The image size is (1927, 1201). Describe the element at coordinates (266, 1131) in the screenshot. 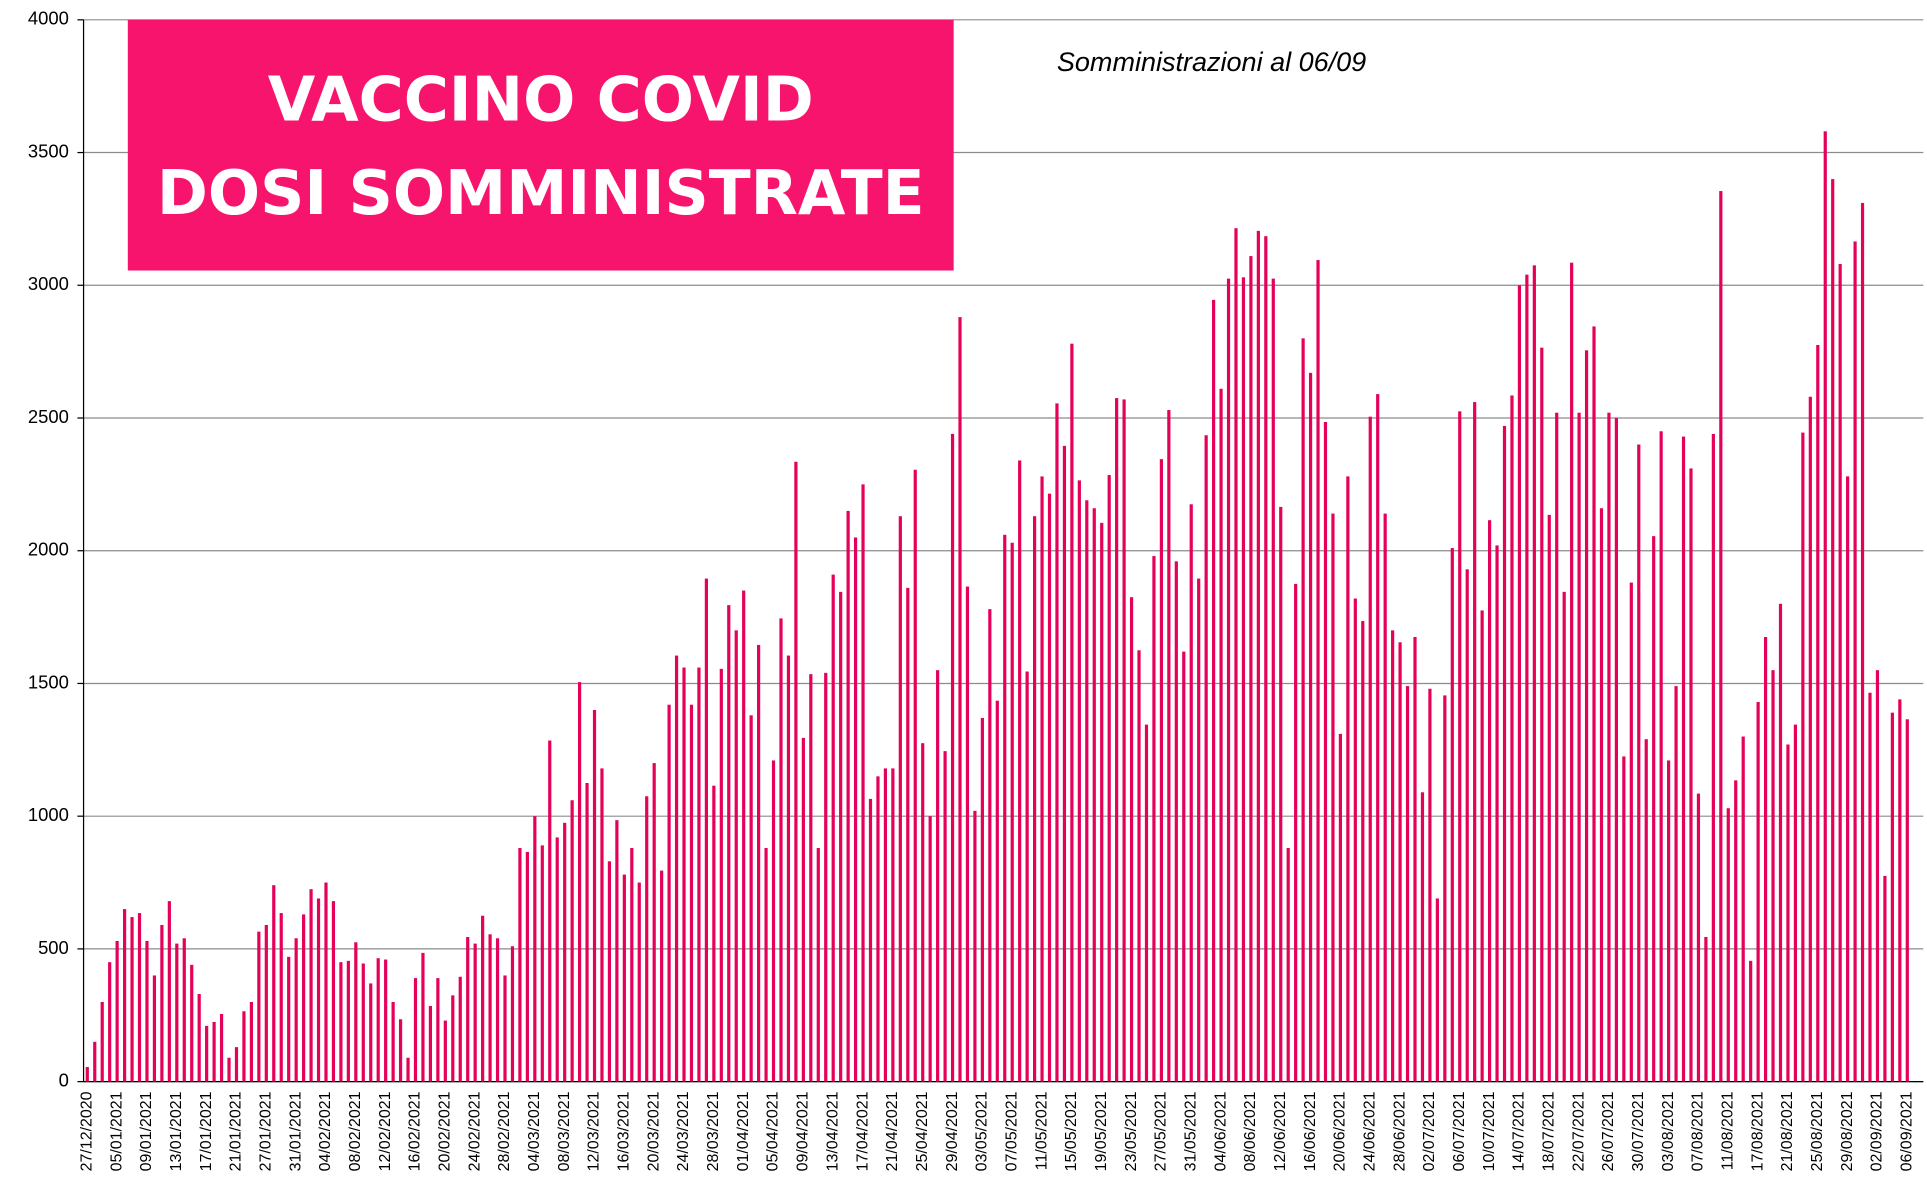

I see `x-tick-label: 27/01/2021` at that location.